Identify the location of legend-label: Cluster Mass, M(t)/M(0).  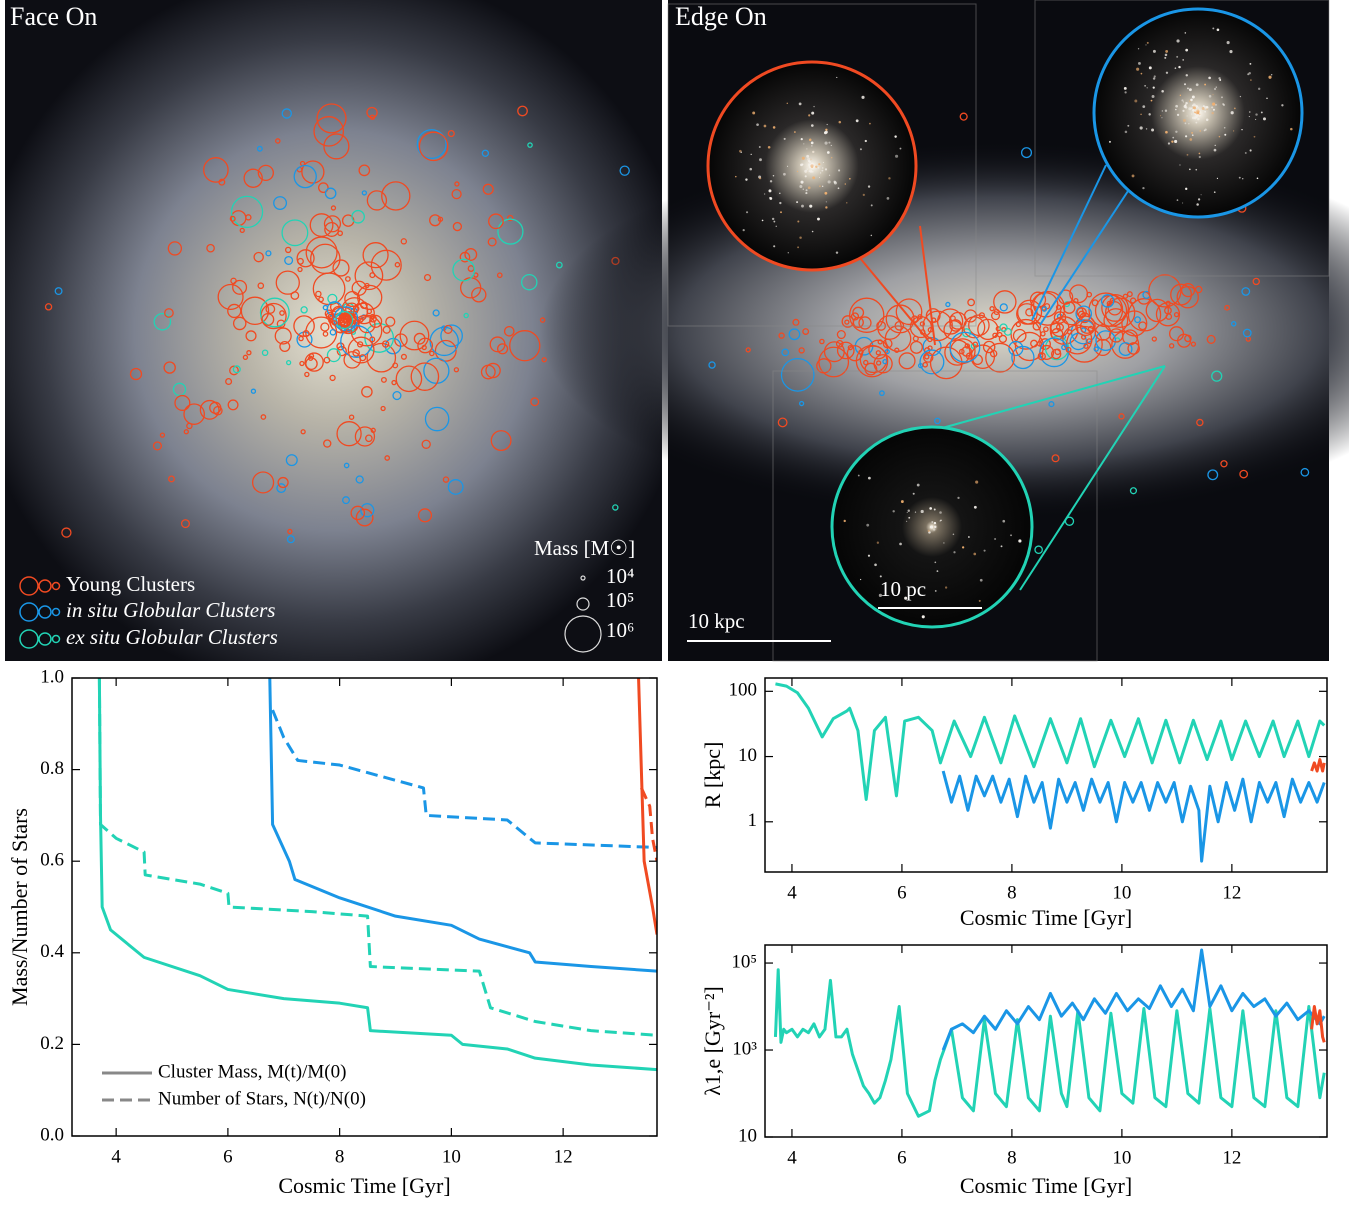
(252, 1071).